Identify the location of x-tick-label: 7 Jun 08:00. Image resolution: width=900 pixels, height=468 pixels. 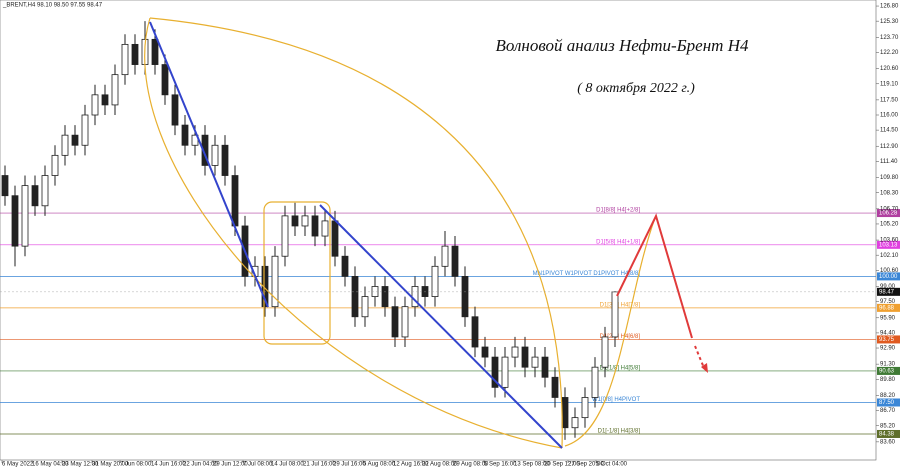
(136, 465).